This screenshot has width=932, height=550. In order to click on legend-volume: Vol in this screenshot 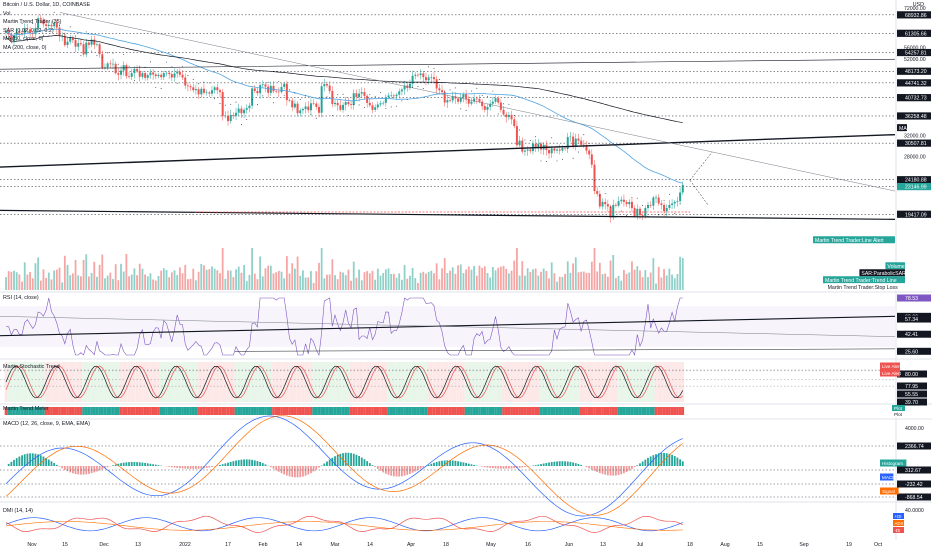, I will do `click(7, 13)`.